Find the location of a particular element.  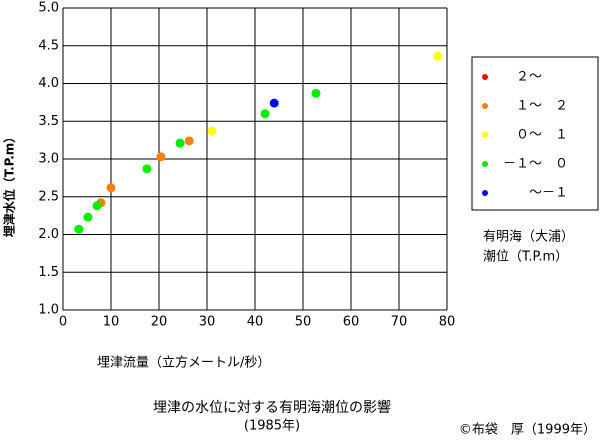

y-tick-label: 2.0 is located at coordinates (48, 234).